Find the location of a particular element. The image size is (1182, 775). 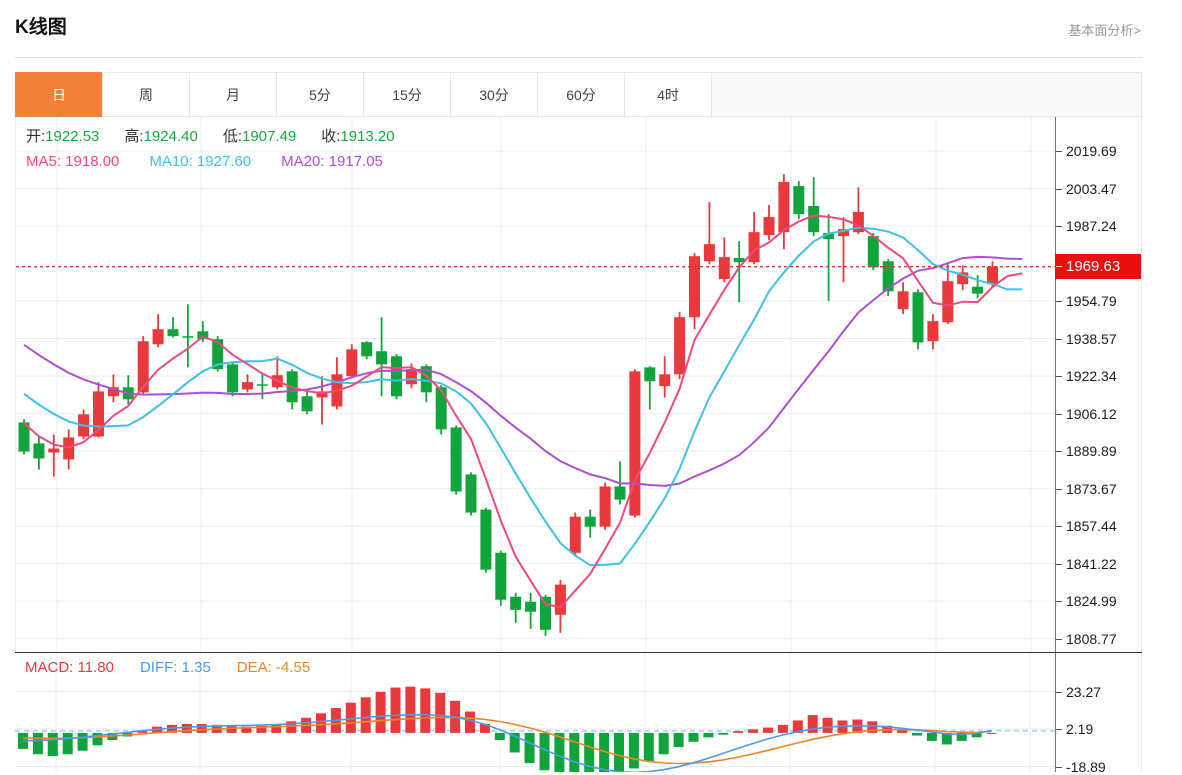

open-label: 开: is located at coordinates (36, 136).